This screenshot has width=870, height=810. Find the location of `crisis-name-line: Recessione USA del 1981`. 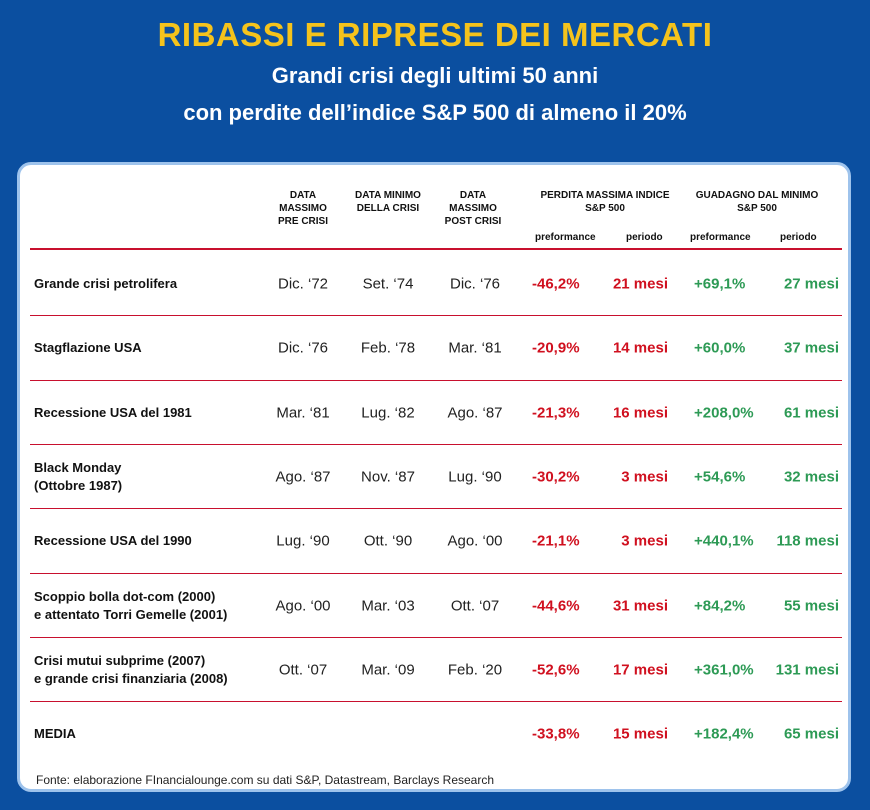

crisis-name-line: Recessione USA del 1981 is located at coordinates (113, 412).